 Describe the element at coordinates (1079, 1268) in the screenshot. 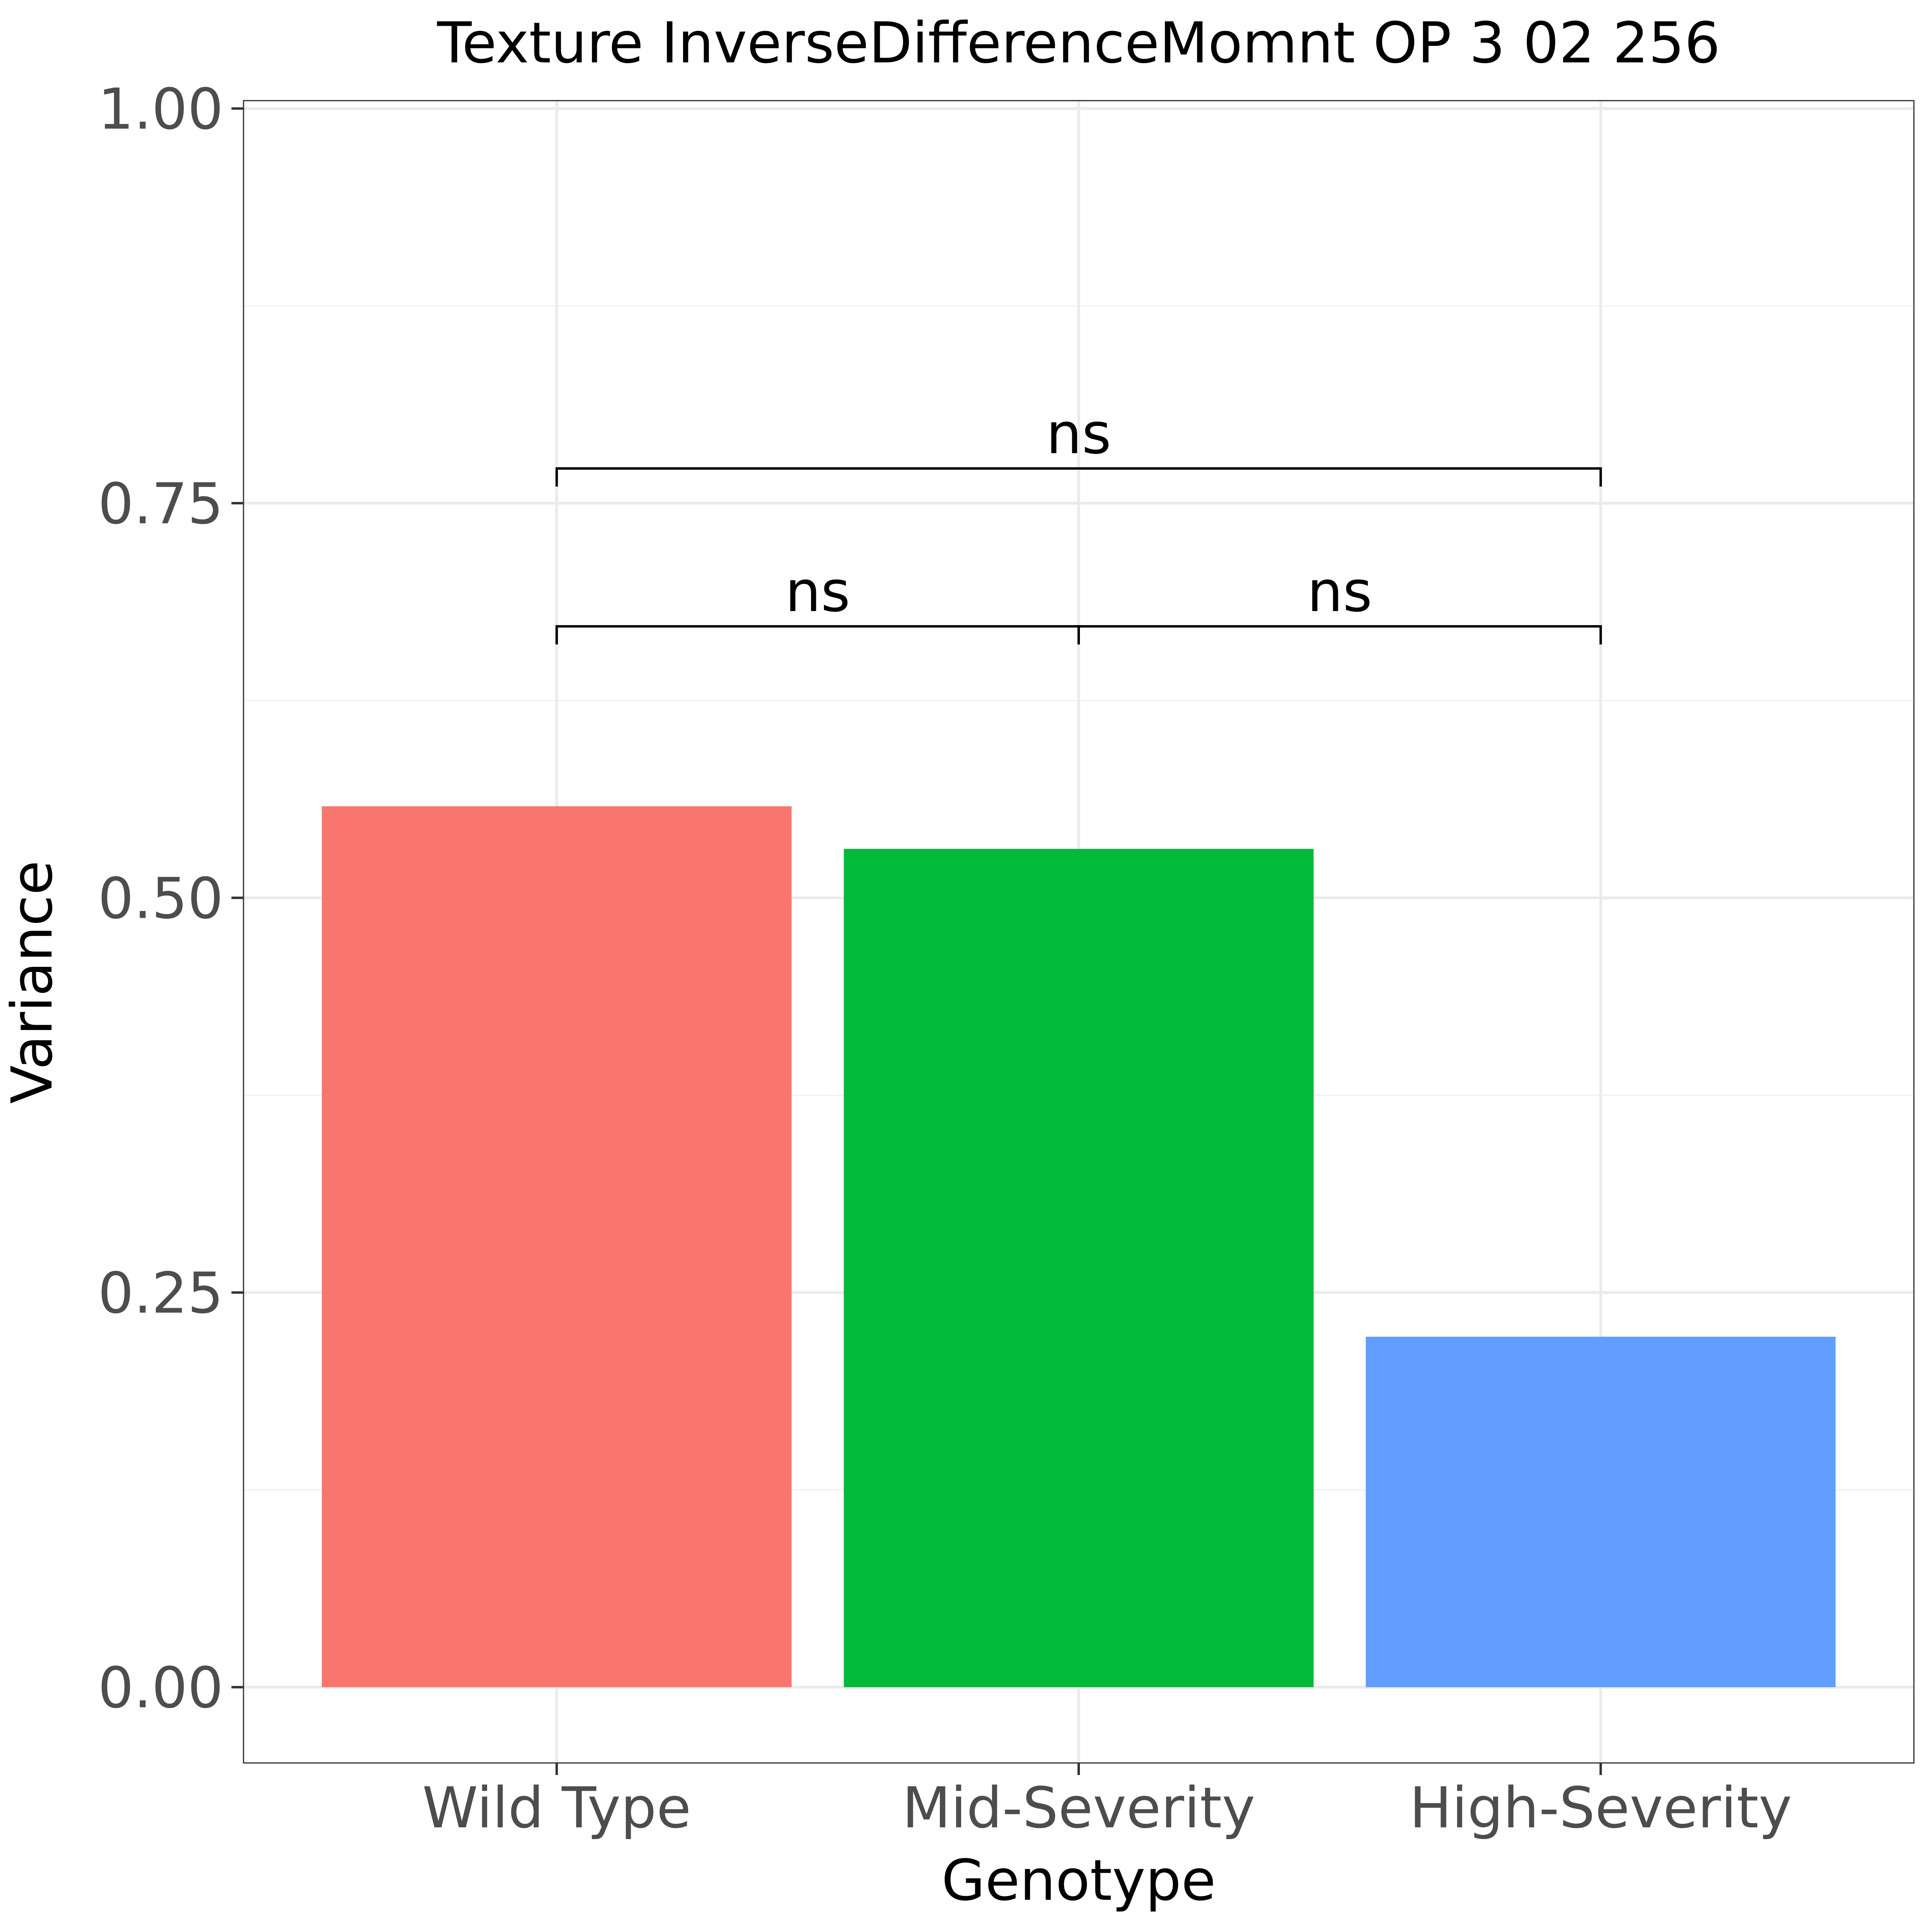

I see `bar-mid-severity` at that location.